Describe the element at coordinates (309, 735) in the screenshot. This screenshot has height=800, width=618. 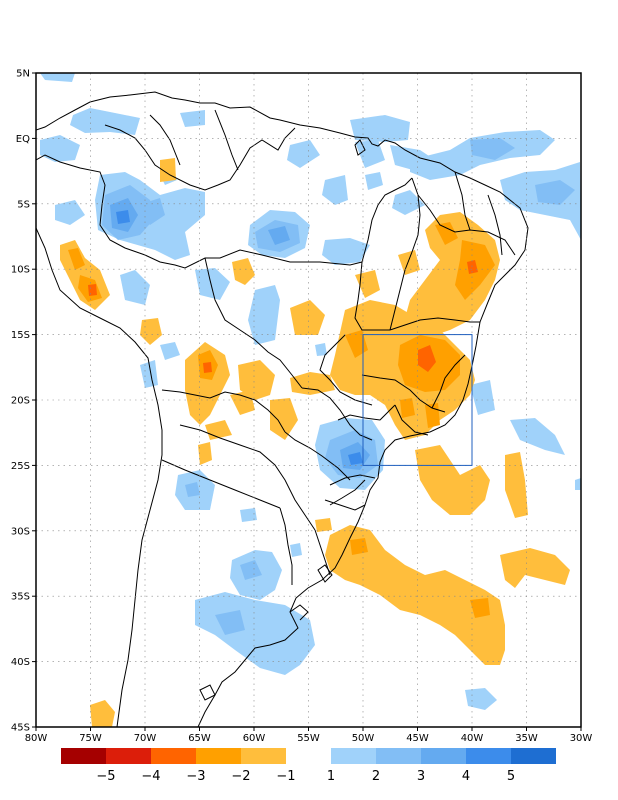
I see `longitude-axis: 80W 75W 70W 65W 60W 55W 50W 45W 40W 35W 30W` at that location.